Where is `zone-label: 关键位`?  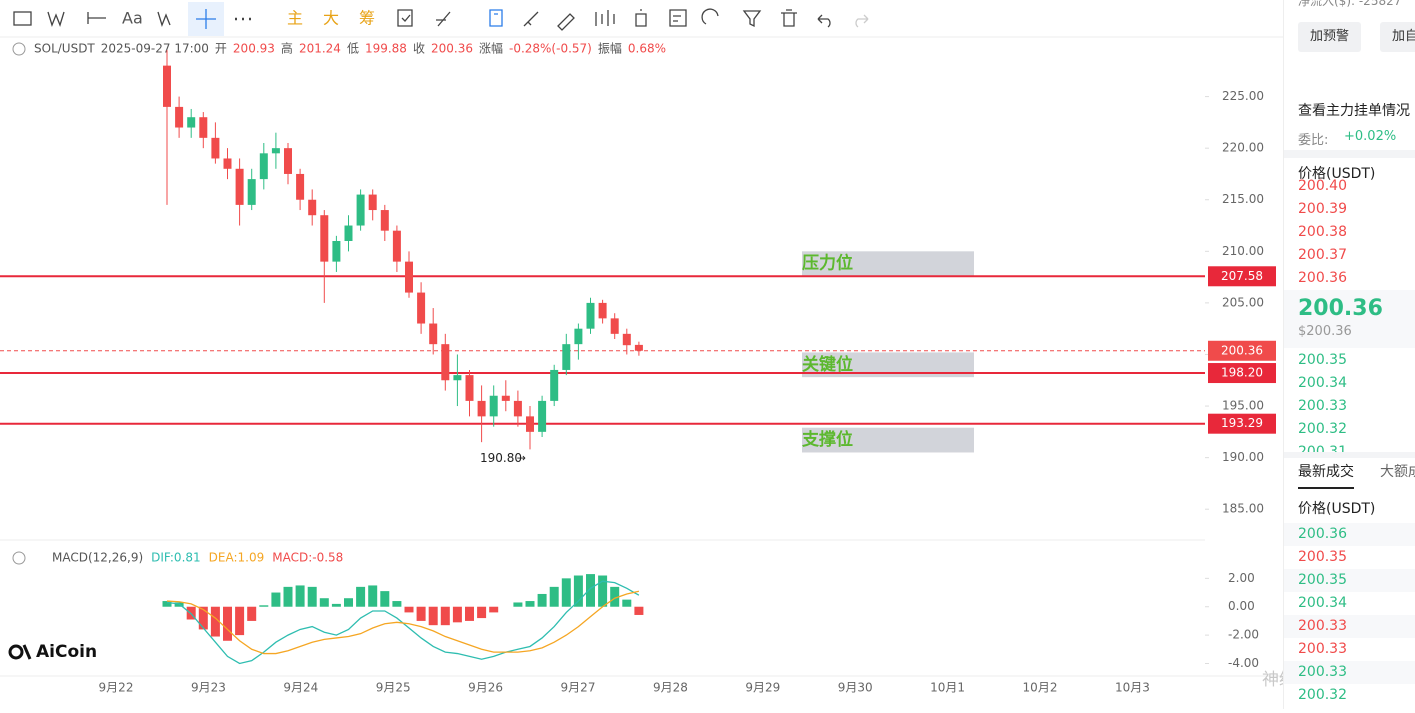
zone-label: 关键位 is located at coordinates (827, 364).